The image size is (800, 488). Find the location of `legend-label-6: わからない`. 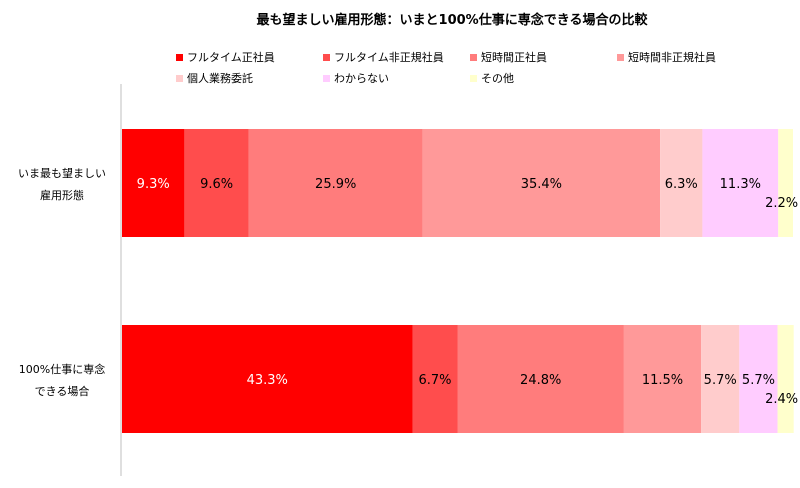

legend-label-6: わからない is located at coordinates (361, 78).